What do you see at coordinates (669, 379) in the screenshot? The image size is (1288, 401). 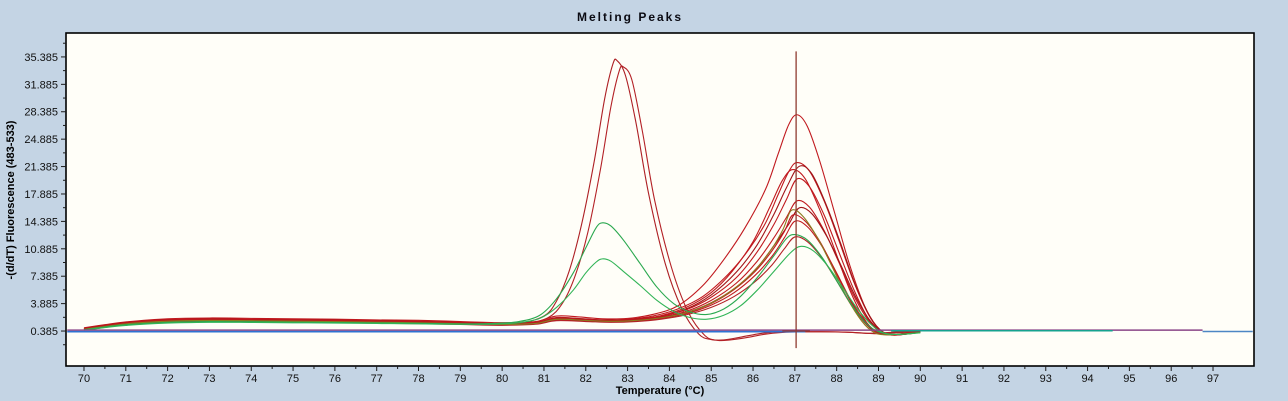 I see `x-tick-label: 84` at bounding box center [669, 379].